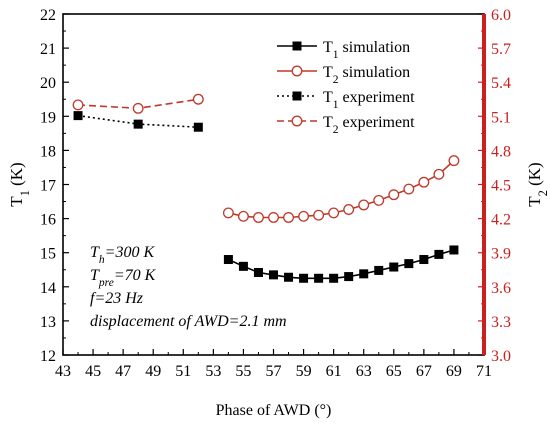  I want to click on x-tick-label: 51, so click(183, 371).